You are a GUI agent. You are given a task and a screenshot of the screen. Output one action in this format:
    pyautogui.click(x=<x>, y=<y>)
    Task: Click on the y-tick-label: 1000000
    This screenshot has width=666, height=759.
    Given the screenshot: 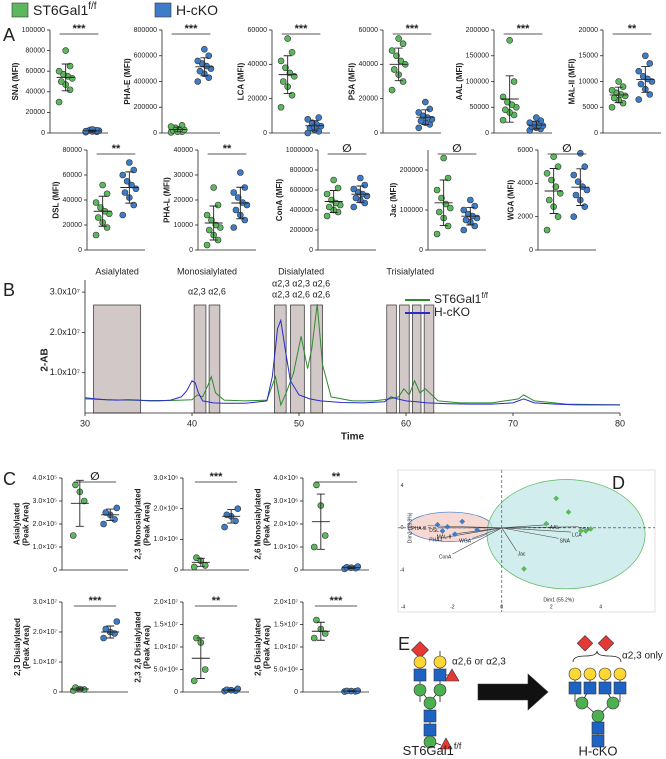 What is the action you would take?
    pyautogui.click(x=299, y=150)
    